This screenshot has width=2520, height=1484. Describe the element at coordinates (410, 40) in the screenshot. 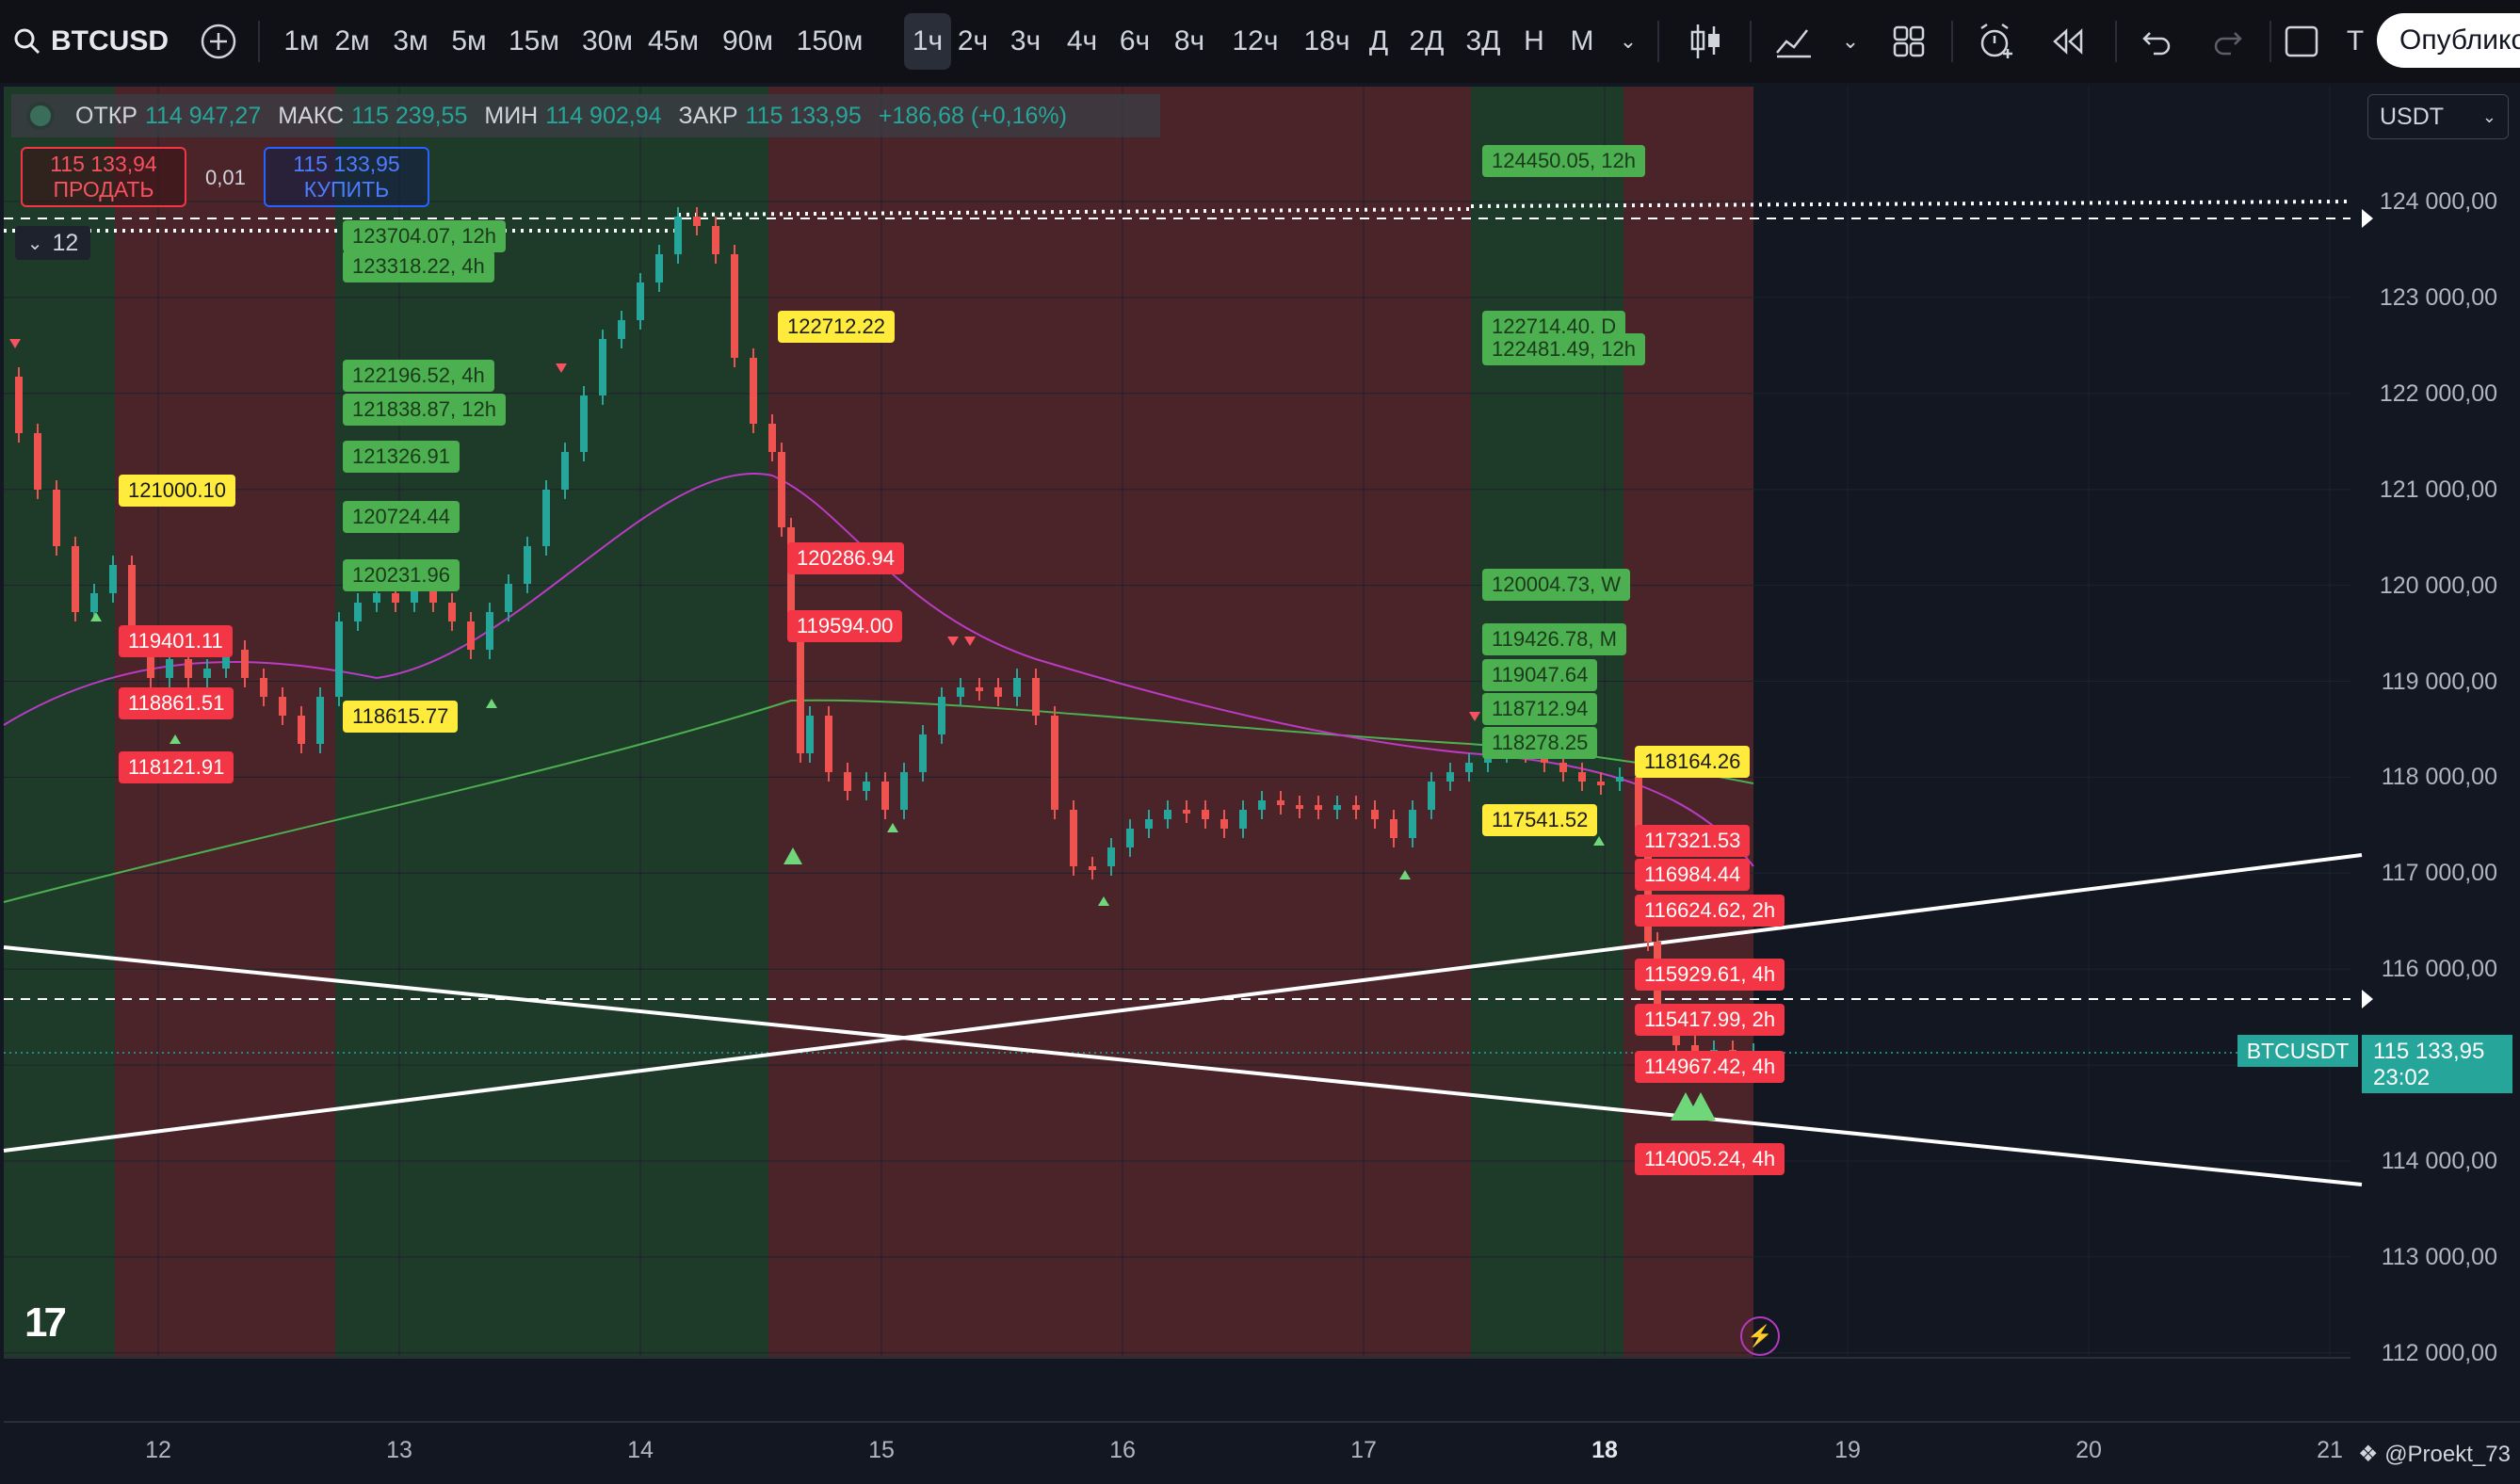

I see `timeframe-2: 3м` at that location.